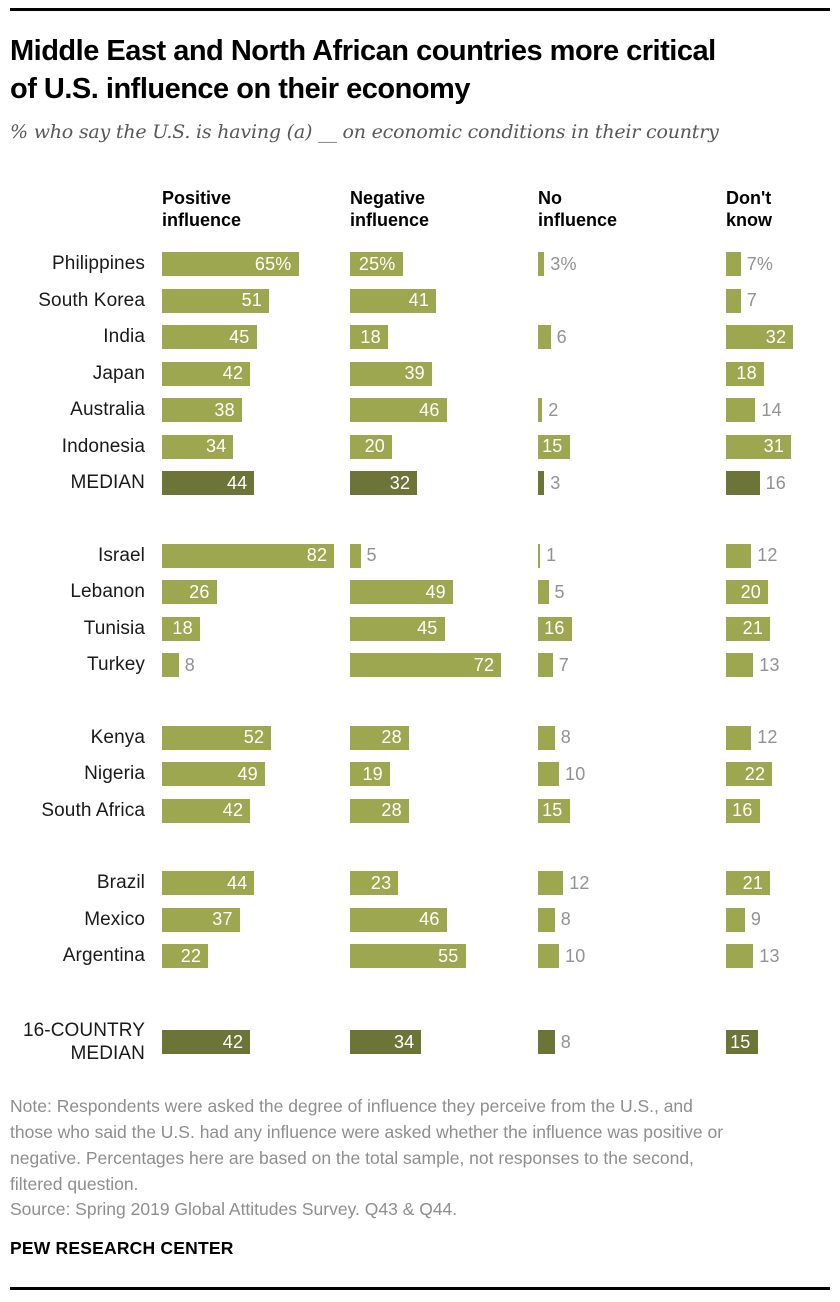 The height and width of the screenshot is (1302, 840). Describe the element at coordinates (202, 410) in the screenshot. I see `bar: 38` at that location.